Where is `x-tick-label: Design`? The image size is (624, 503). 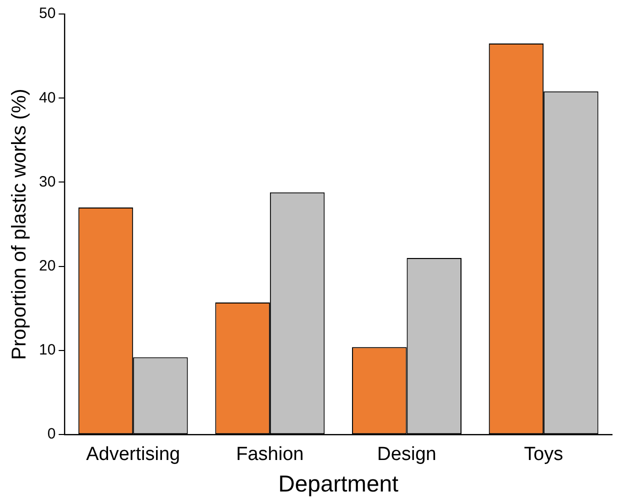 x-tick-label: Design is located at coordinates (406, 455).